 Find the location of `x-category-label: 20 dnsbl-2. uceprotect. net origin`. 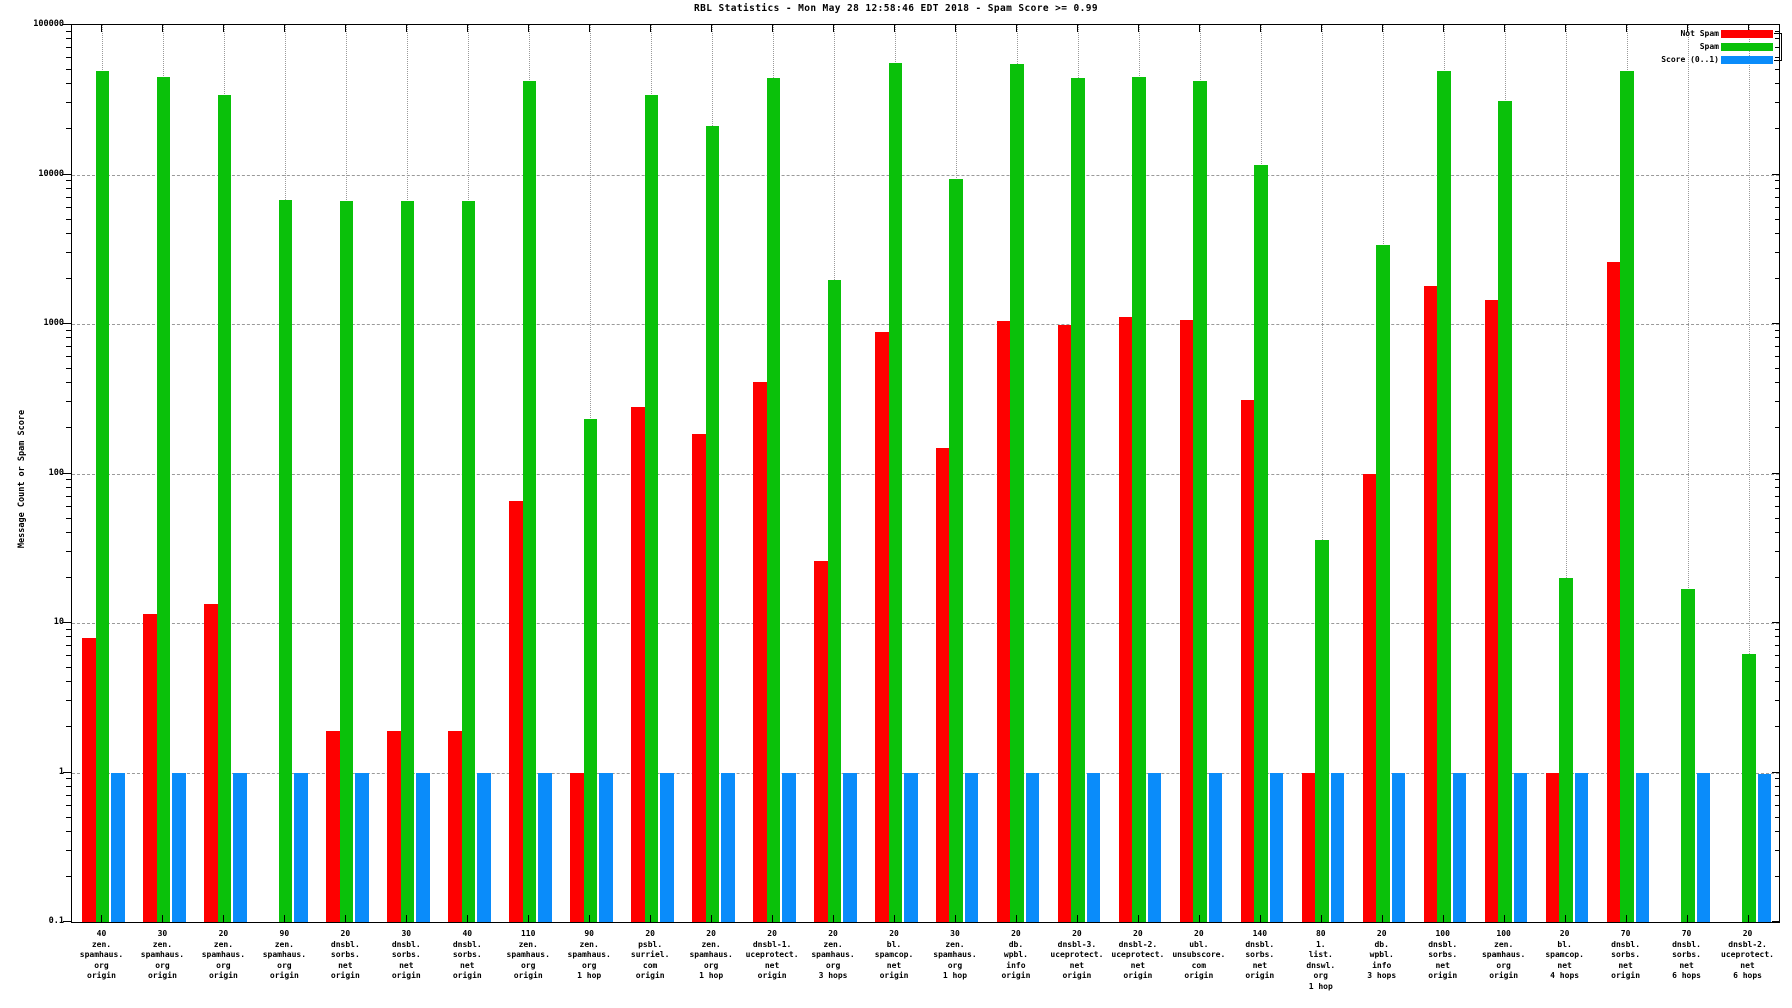

x-category-label: 20 dnsbl-2. uceprotect. net origin is located at coordinates (1138, 954).